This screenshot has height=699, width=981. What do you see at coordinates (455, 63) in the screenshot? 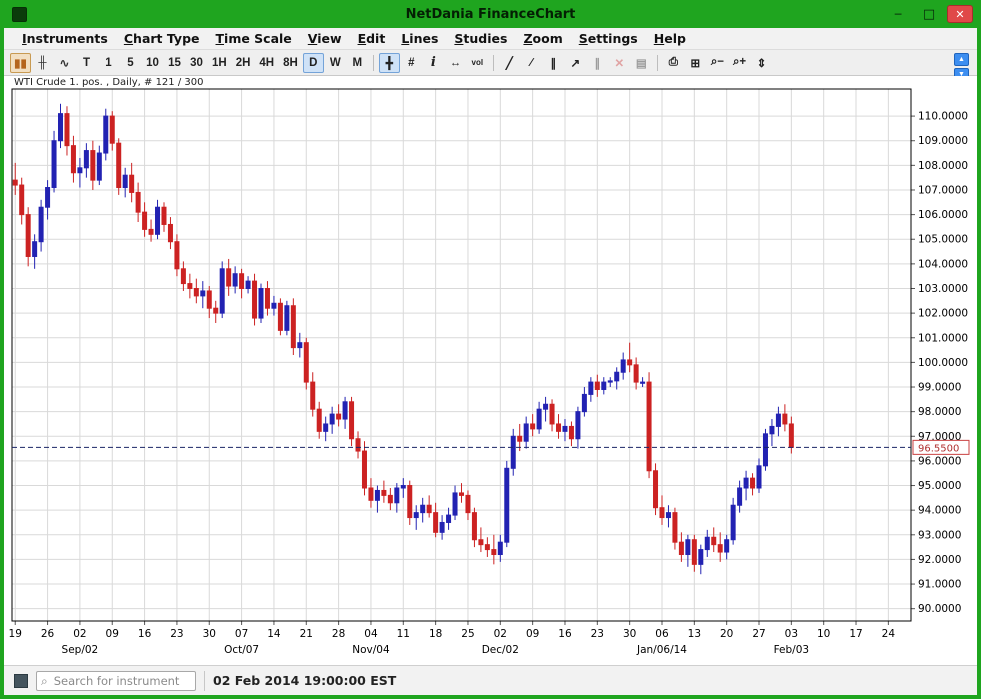
I see `scroll-horizontal-button: ↔` at bounding box center [455, 63].